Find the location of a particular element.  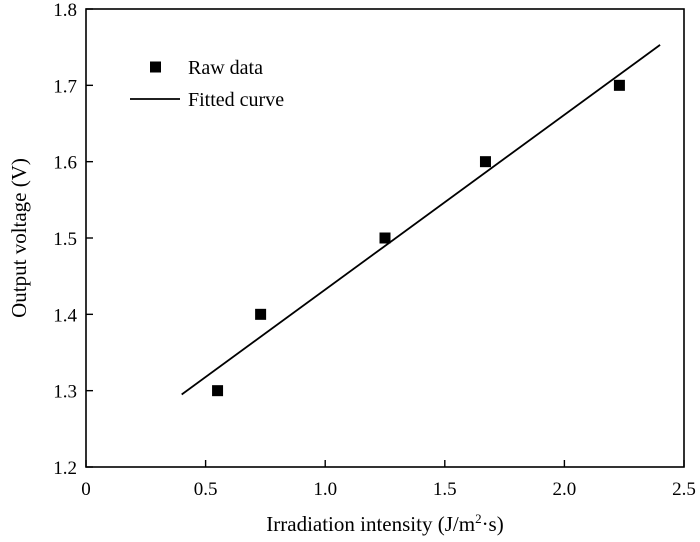

legend-square-swatch is located at coordinates (155, 67).